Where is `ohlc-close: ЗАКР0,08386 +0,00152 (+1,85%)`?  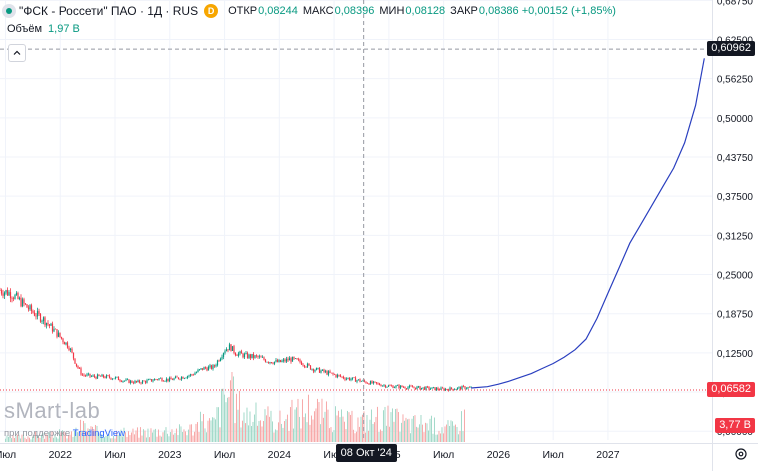 ohlc-close: ЗАКР0,08386 +0,00152 (+1,85%) is located at coordinates (535, 11).